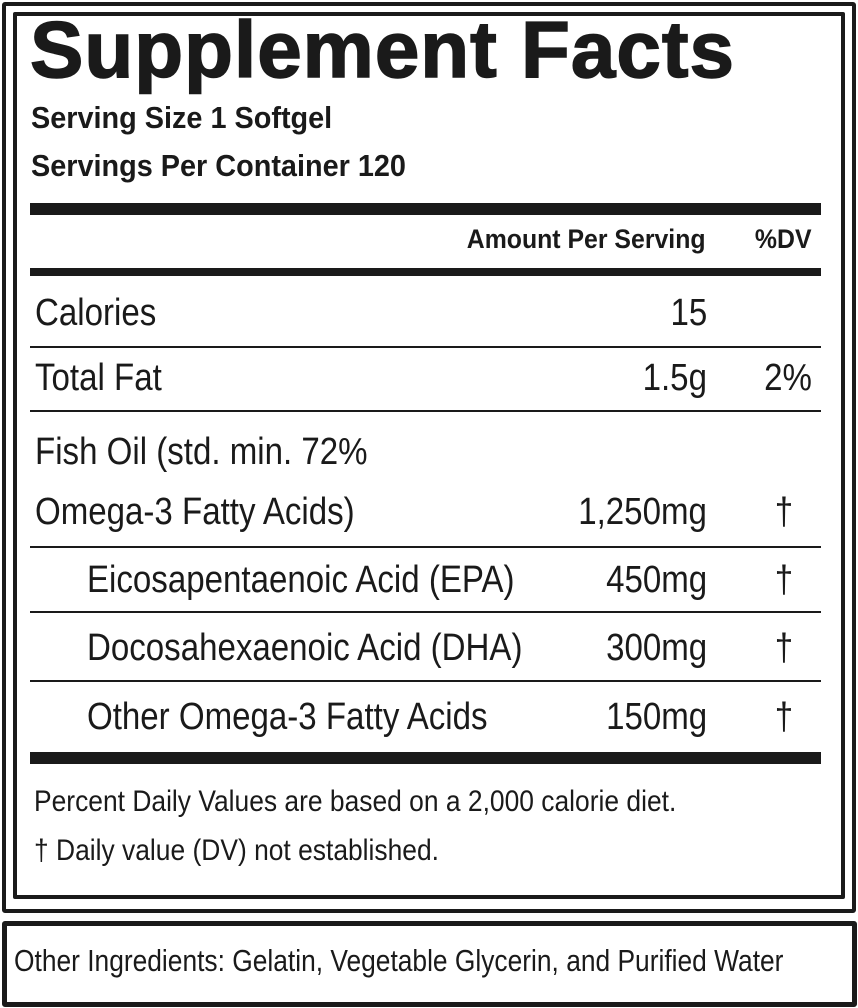 Image resolution: width=858 pixels, height=1008 pixels. I want to click on row-name-fish-oil: Fish Oil (std. min. 72%, so click(201, 452).